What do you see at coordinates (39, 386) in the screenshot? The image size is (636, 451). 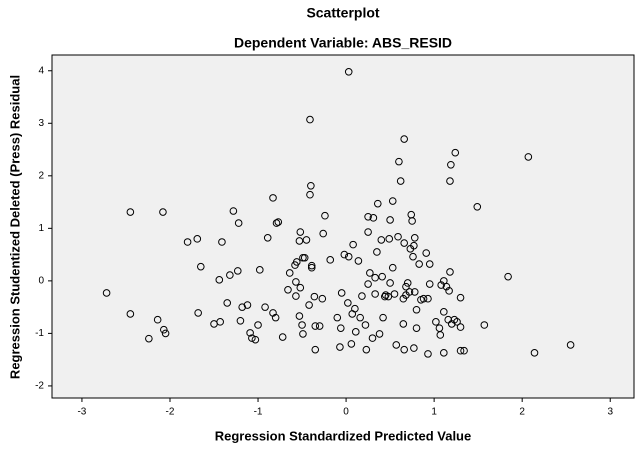 I see `y-tick-label: -2` at bounding box center [39, 386].